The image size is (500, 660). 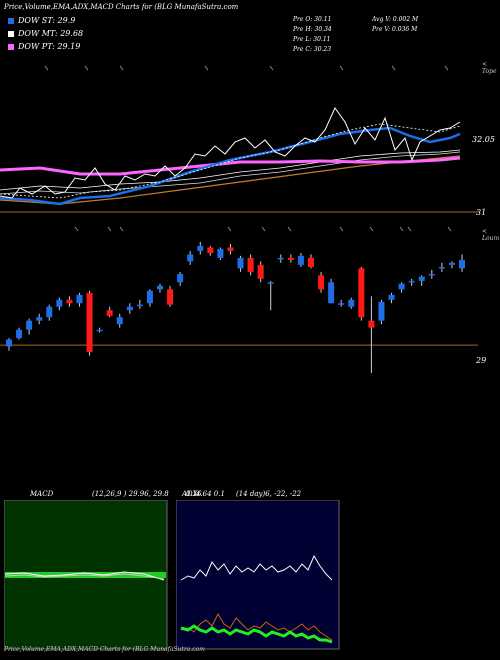 I want to click on legend-dow-st: DOW ST: 29.9, so click(x=41, y=20).